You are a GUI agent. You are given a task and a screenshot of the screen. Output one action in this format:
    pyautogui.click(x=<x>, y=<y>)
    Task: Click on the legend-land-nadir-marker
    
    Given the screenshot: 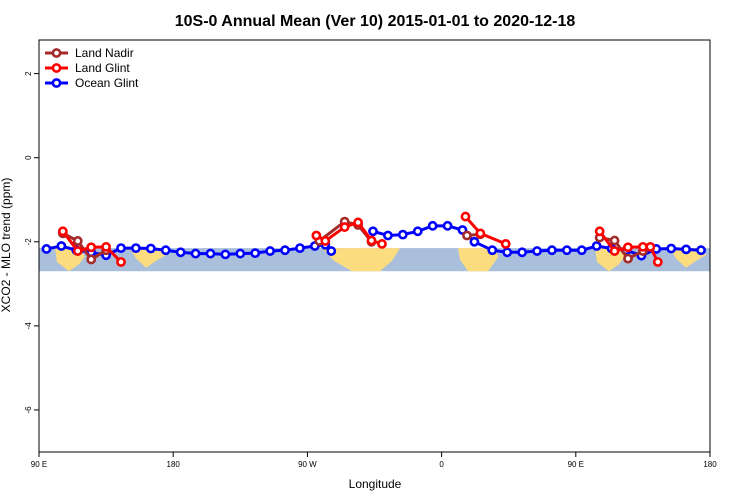 What is the action you would take?
    pyautogui.click(x=56, y=53)
    